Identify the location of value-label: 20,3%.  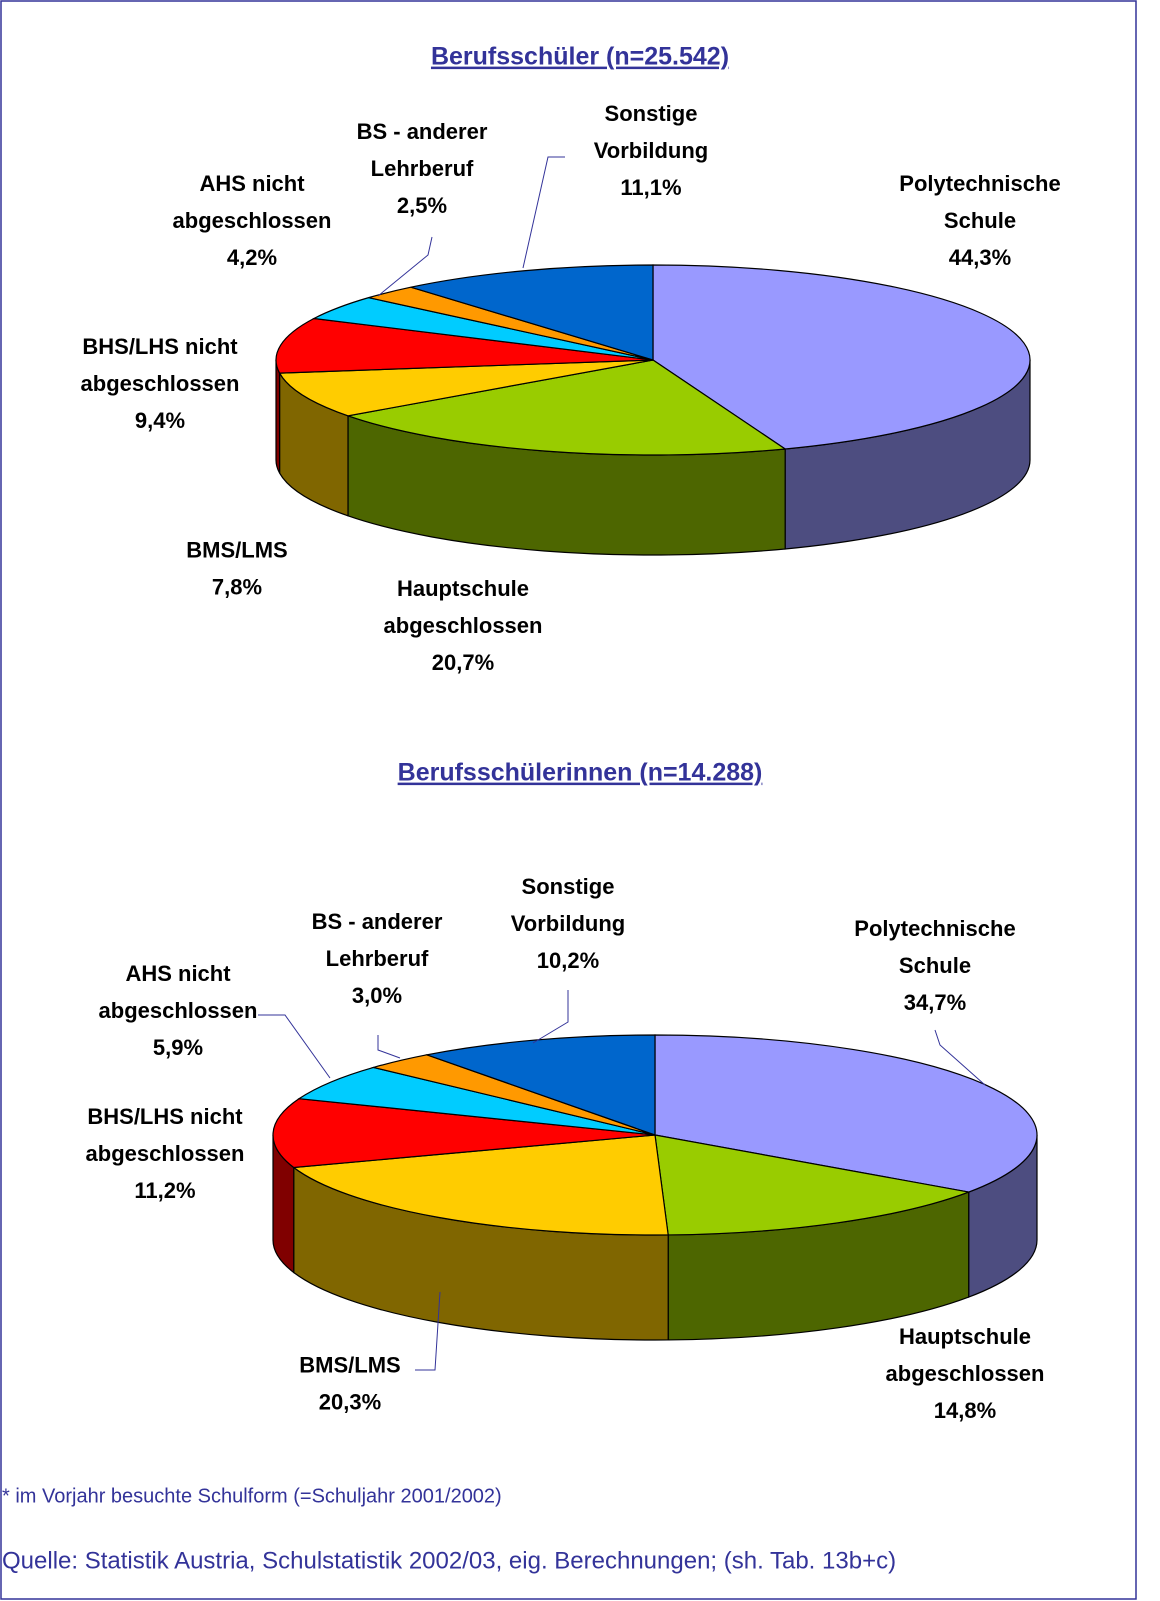
(350, 1401).